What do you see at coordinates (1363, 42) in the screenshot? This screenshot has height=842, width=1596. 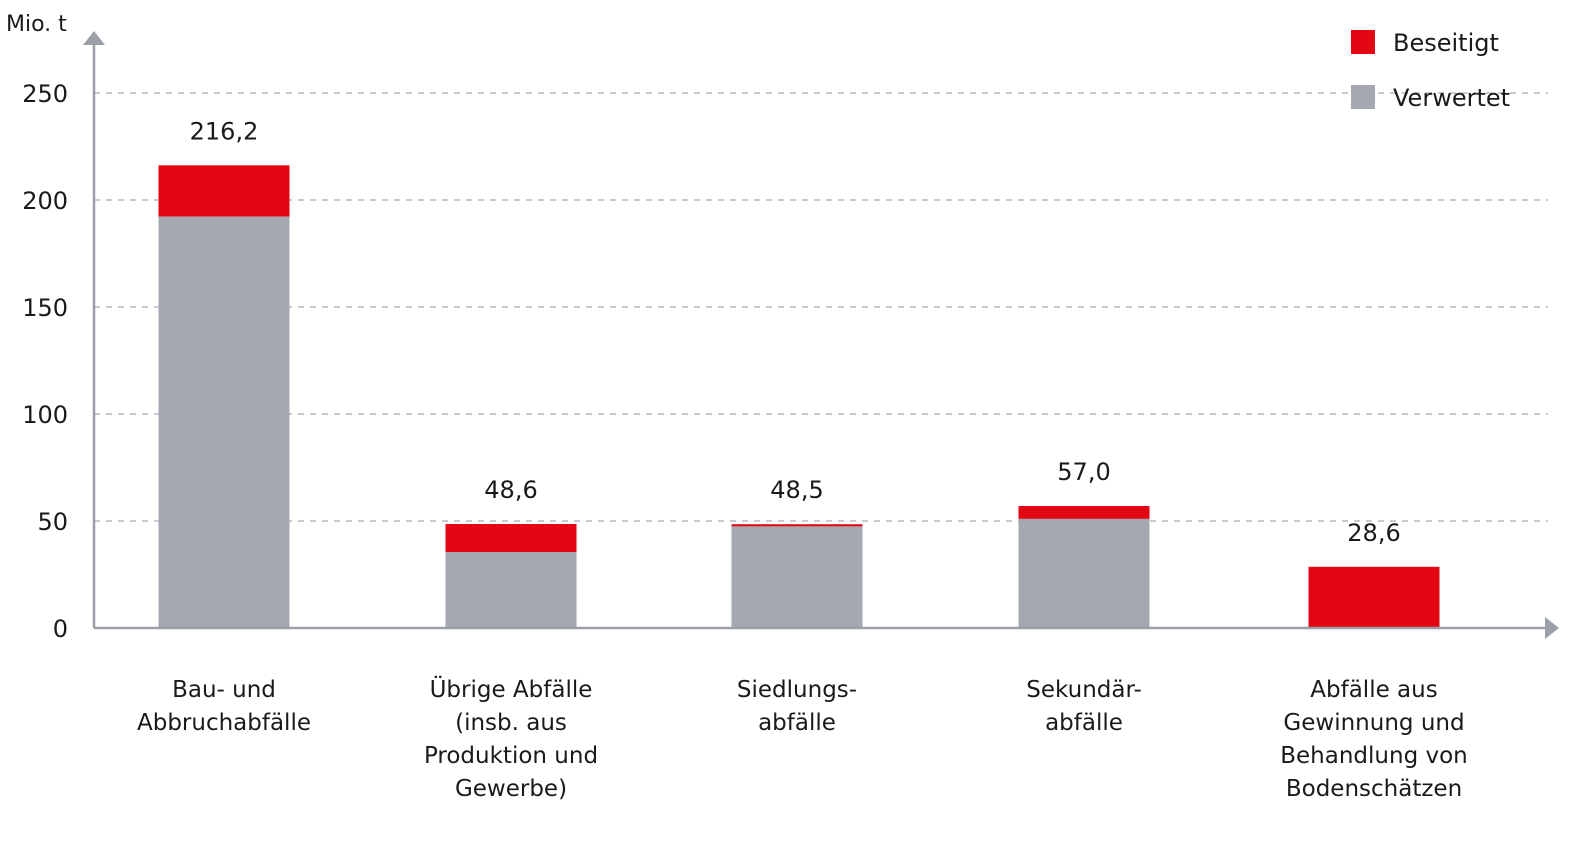 I see `legend-swatch-beseitigt` at bounding box center [1363, 42].